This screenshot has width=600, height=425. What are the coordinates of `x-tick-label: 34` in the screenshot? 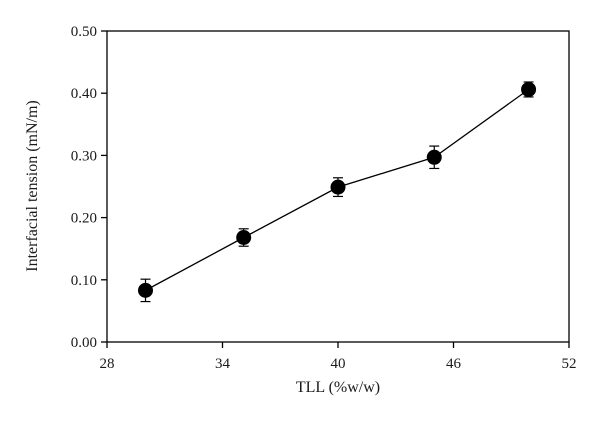 It's located at (223, 364).